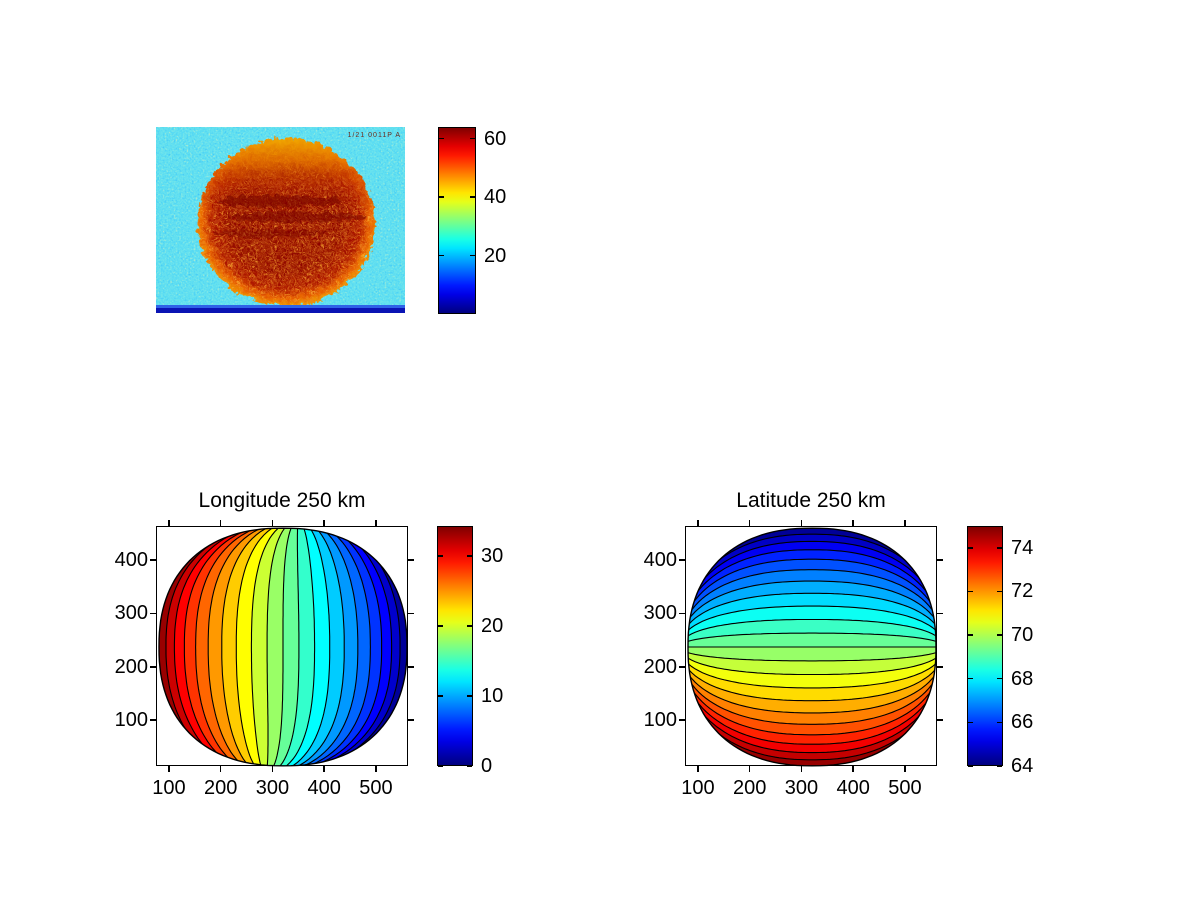 This screenshot has height=900, width=1200. I want to click on colorbar-tick-label: 40, so click(495, 197).